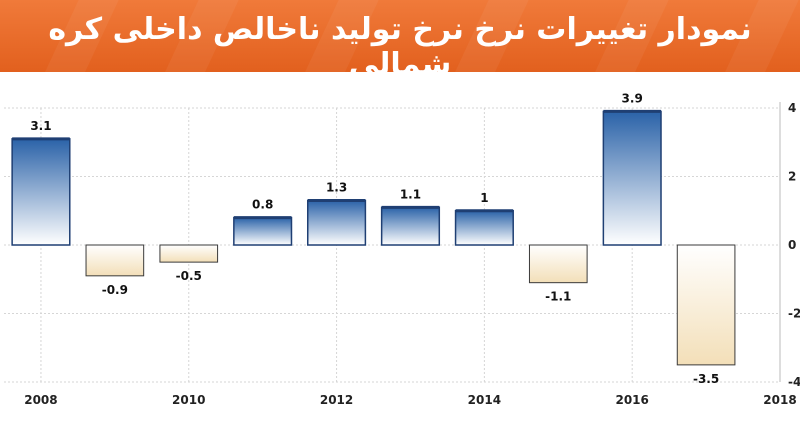 The image size is (800, 446). I want to click on bar-2008, so click(41, 192).